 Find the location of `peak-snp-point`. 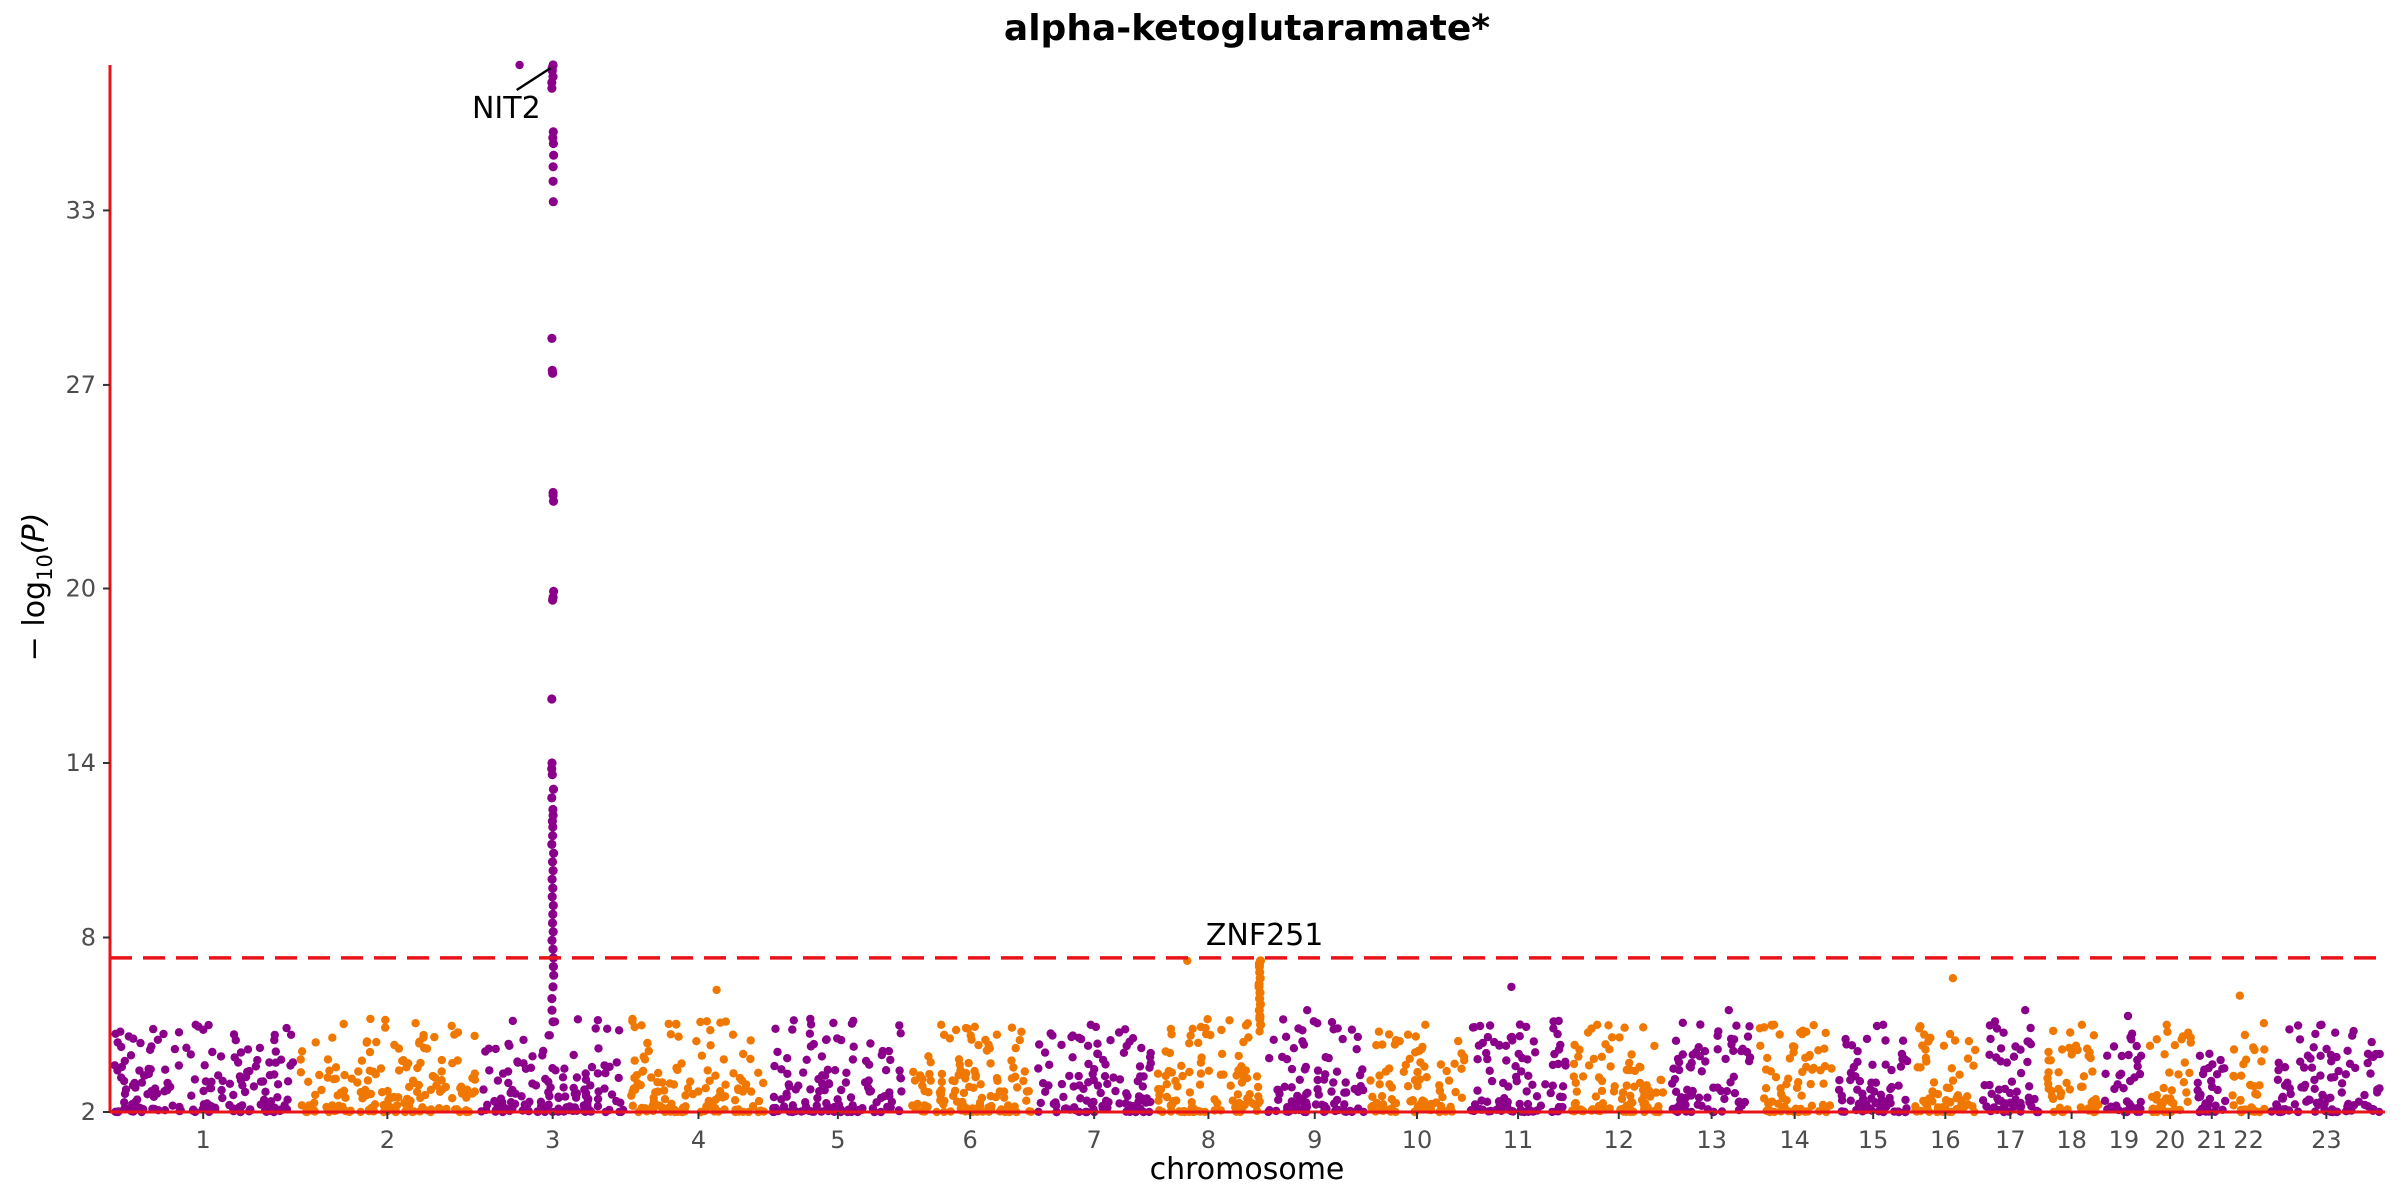

peak-snp-point is located at coordinates (553, 836).